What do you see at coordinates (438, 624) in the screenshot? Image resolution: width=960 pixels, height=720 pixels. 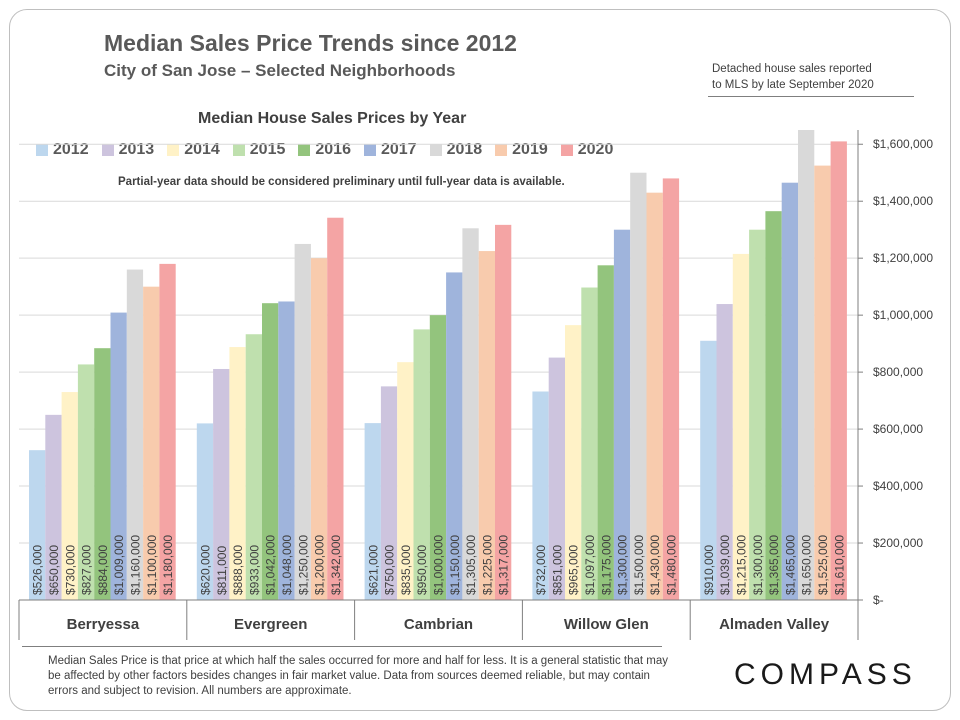 I see `category-label: Cambrian` at bounding box center [438, 624].